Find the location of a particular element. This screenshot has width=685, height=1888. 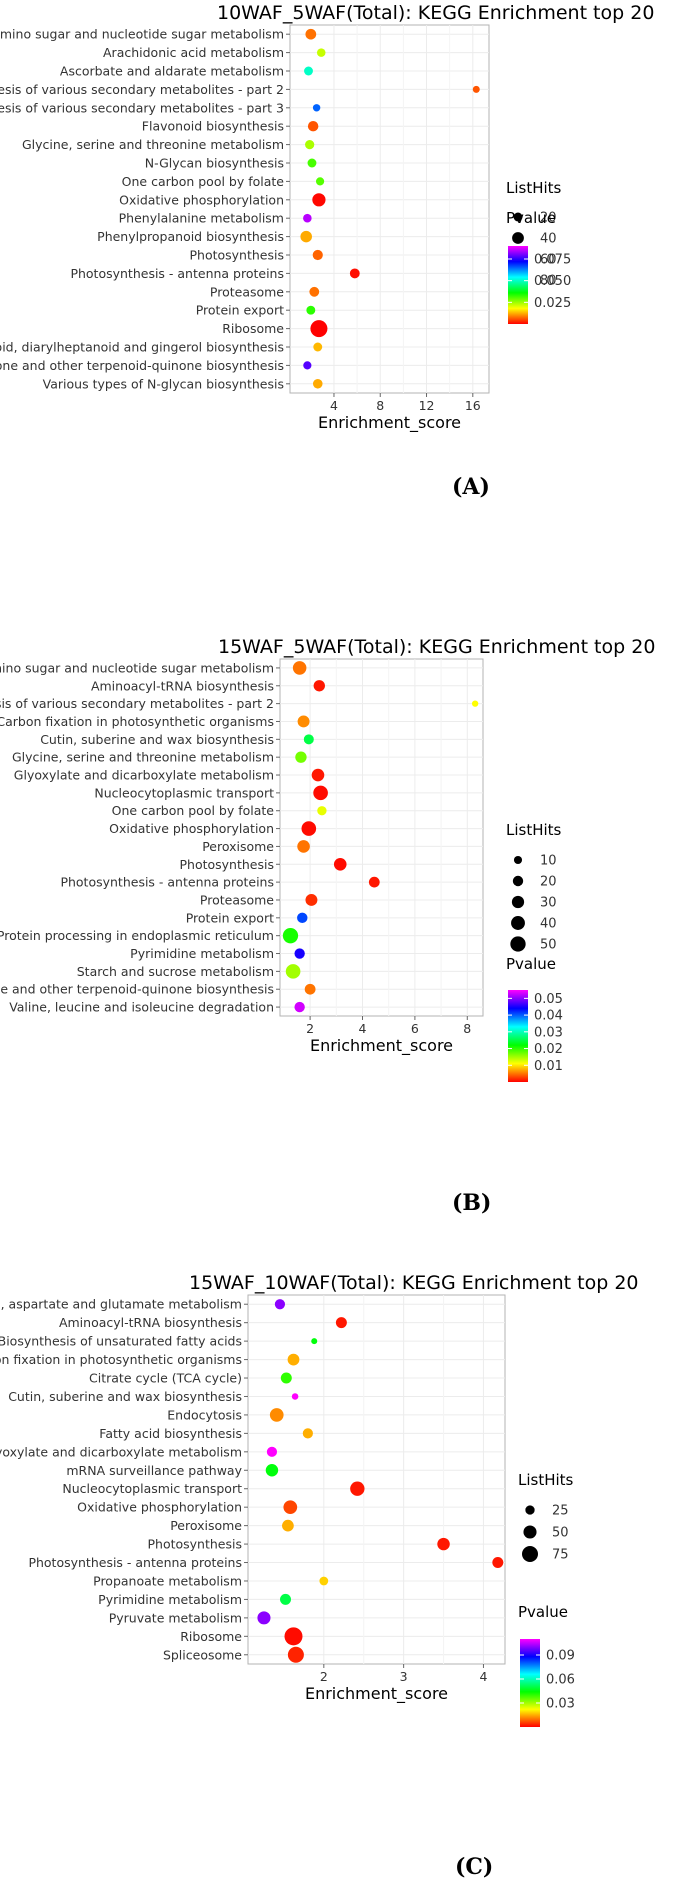

category-label-a: Phenylalanine metabolism is located at coordinates (201, 218).